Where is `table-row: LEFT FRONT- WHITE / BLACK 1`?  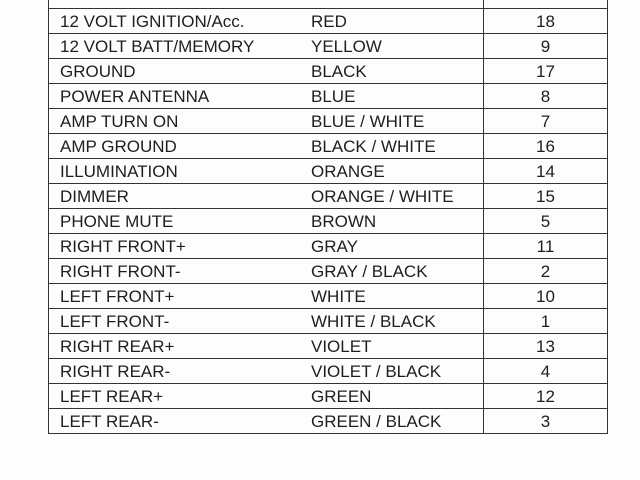
table-row: LEFT FRONT- WHITE / BLACK 1 is located at coordinates (328, 320).